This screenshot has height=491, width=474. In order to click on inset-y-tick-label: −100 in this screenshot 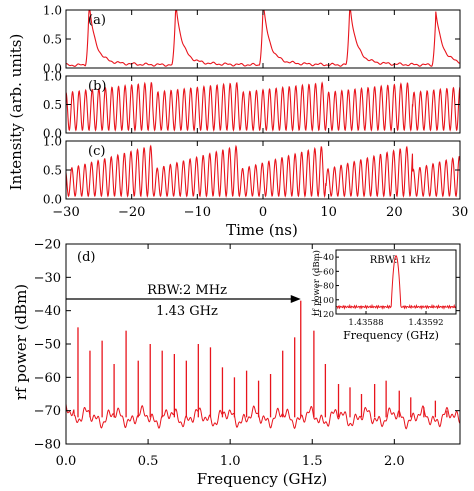, I will do `click(322, 301)`.